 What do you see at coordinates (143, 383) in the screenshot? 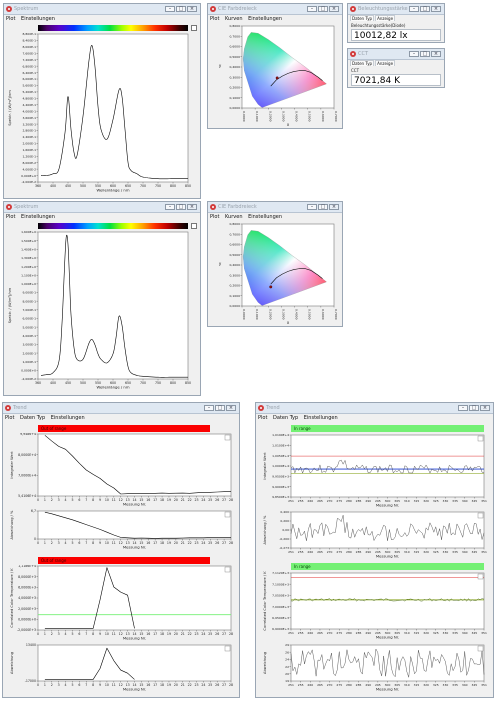
I see `x-tick-label: 700` at bounding box center [143, 383].